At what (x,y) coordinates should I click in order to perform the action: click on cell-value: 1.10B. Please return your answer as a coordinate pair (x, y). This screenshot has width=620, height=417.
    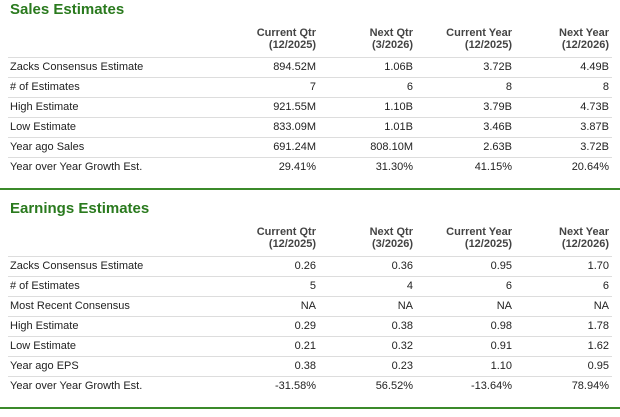
    Looking at the image, I should click on (398, 107).